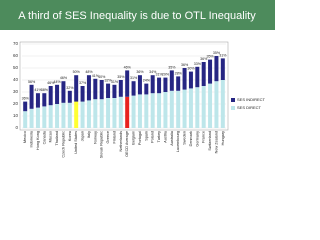 The height and width of the screenshot is (240, 320). Describe the element at coordinates (16, 91) in the screenshot. I see `y-tick-label: 30` at that location.